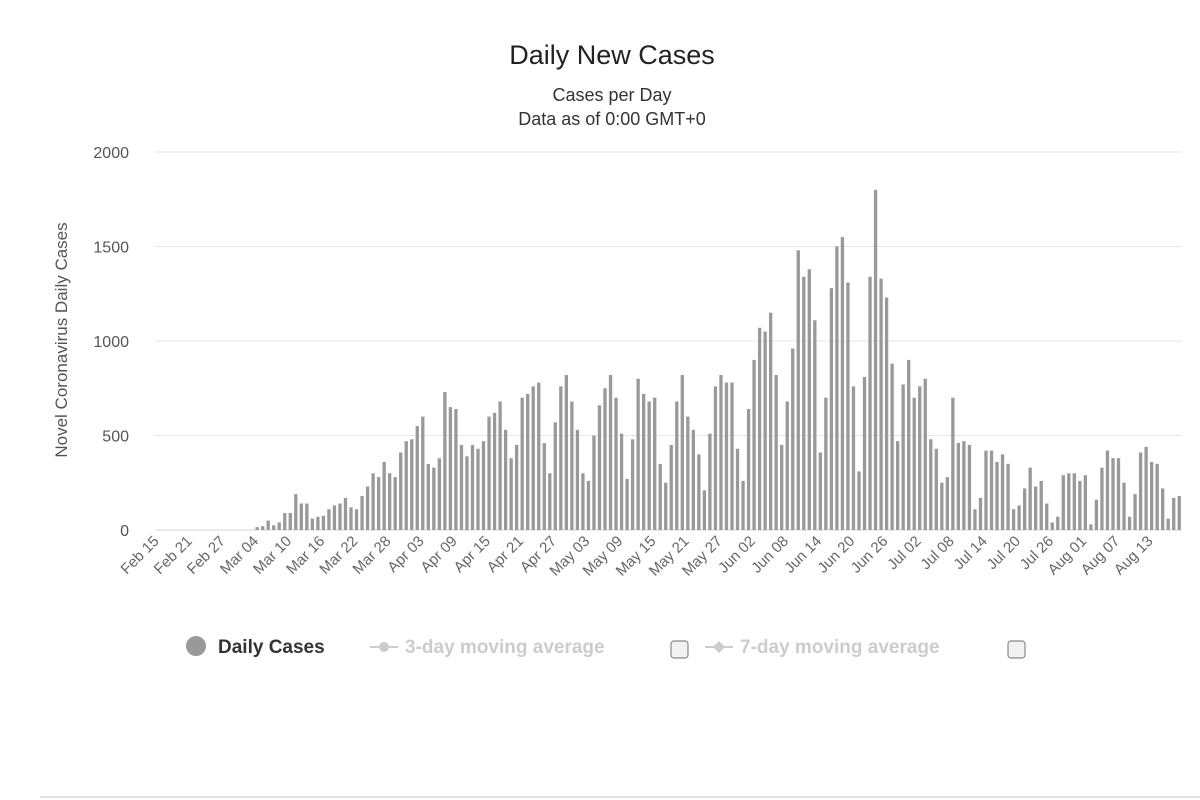 Image resolution: width=1200 pixels, height=800 pixels. What do you see at coordinates (679, 649) in the screenshot?
I see `moving-average-3-day-checkbox` at bounding box center [679, 649].